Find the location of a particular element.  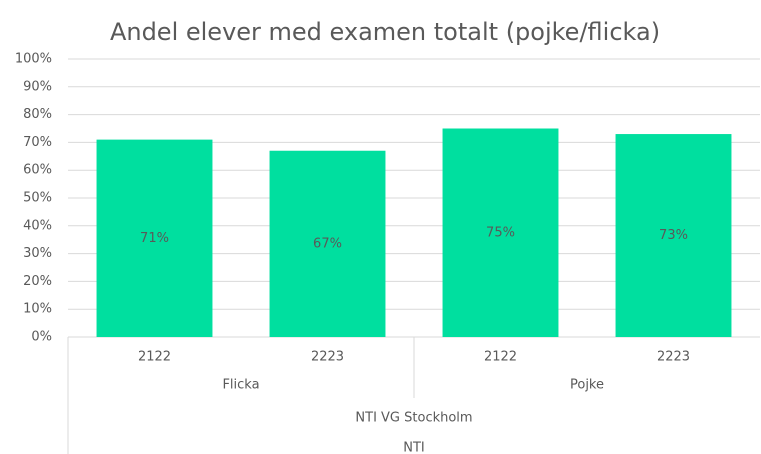

level-label: NTI VG Stockholm is located at coordinates (413, 418).